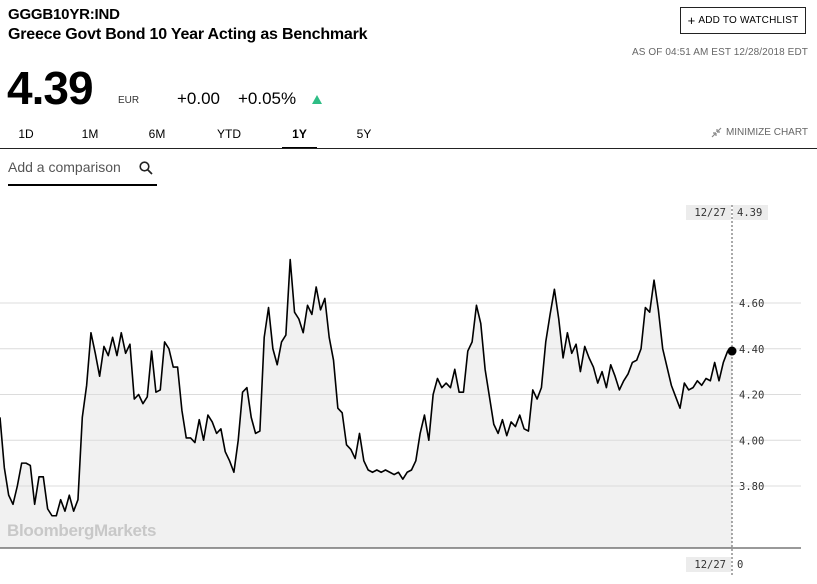 The image size is (817, 584). Describe the element at coordinates (716, 132) in the screenshot. I see `minimize-icon` at that location.